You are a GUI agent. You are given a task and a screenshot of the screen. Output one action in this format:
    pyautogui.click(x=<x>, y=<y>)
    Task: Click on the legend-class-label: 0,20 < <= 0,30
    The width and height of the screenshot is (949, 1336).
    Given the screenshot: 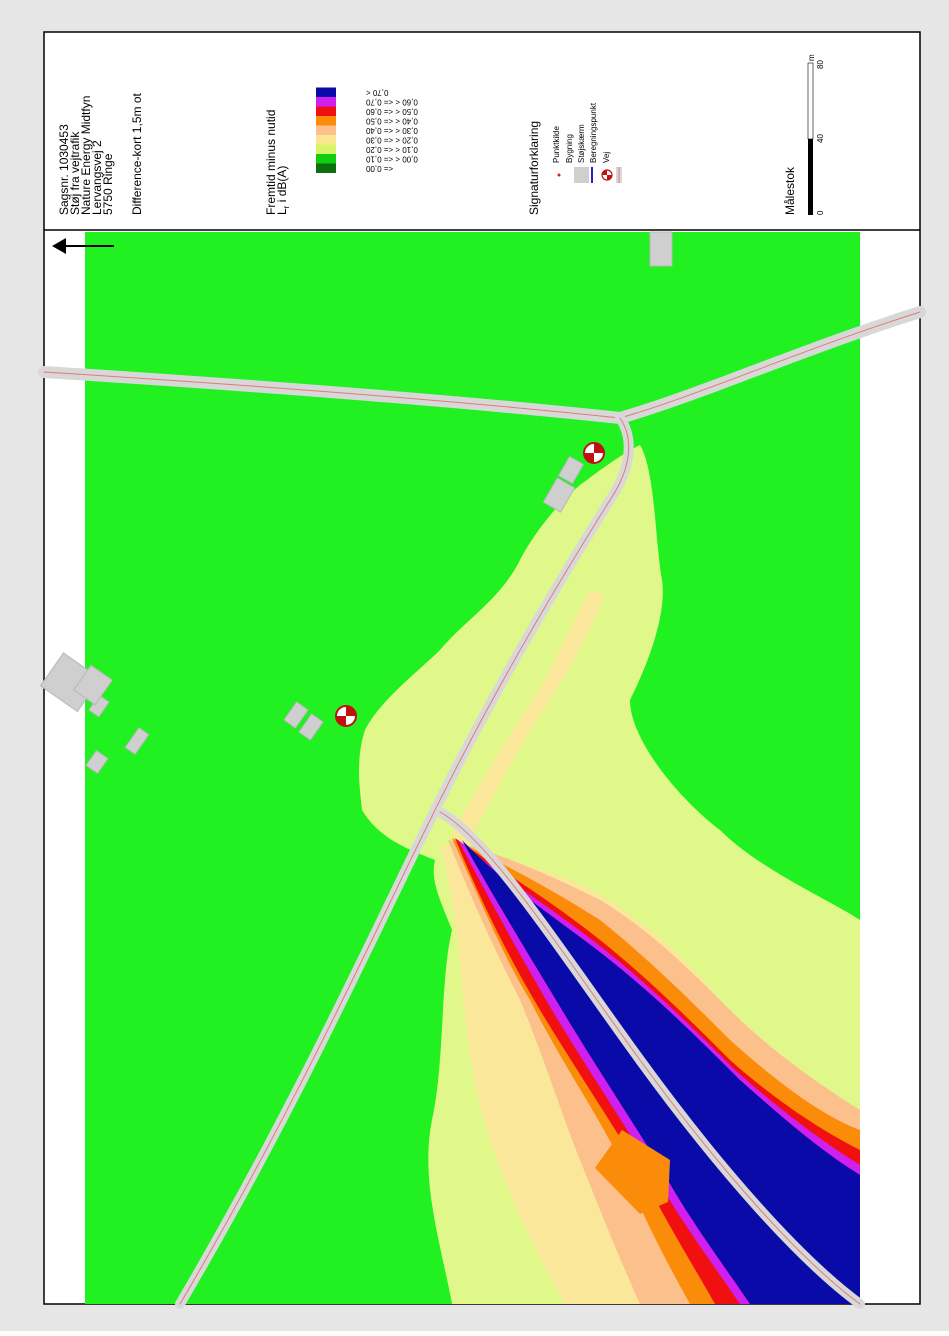 What is the action you would take?
    pyautogui.click(x=391, y=140)
    